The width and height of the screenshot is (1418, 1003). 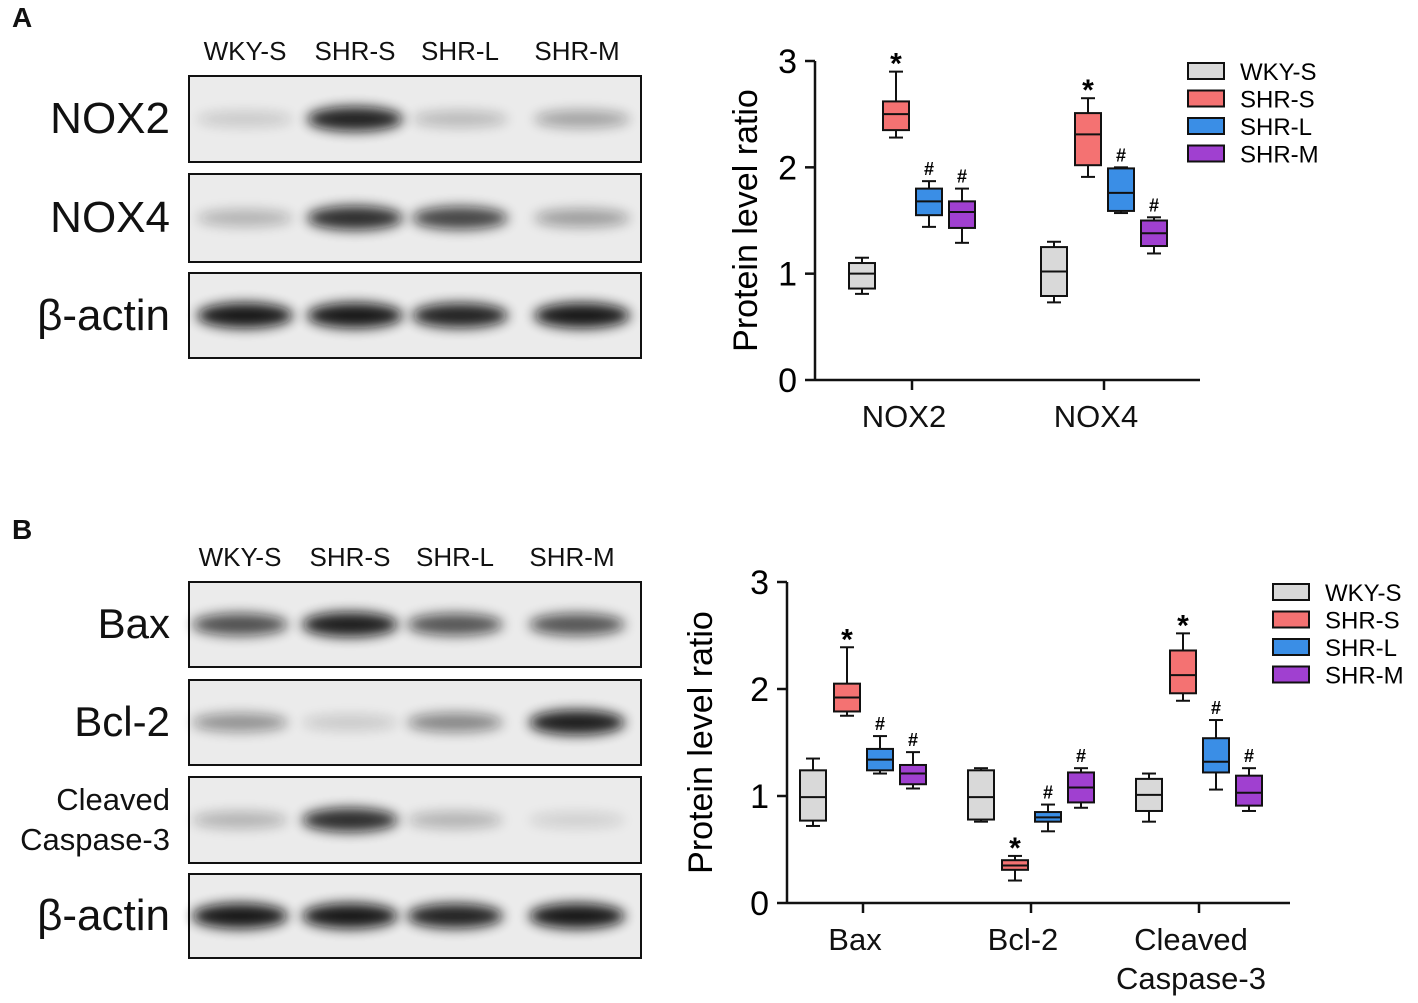 What do you see at coordinates (1191, 959) in the screenshot?
I see `x-tick-label: Cleaved Caspase-3` at bounding box center [1191, 959].